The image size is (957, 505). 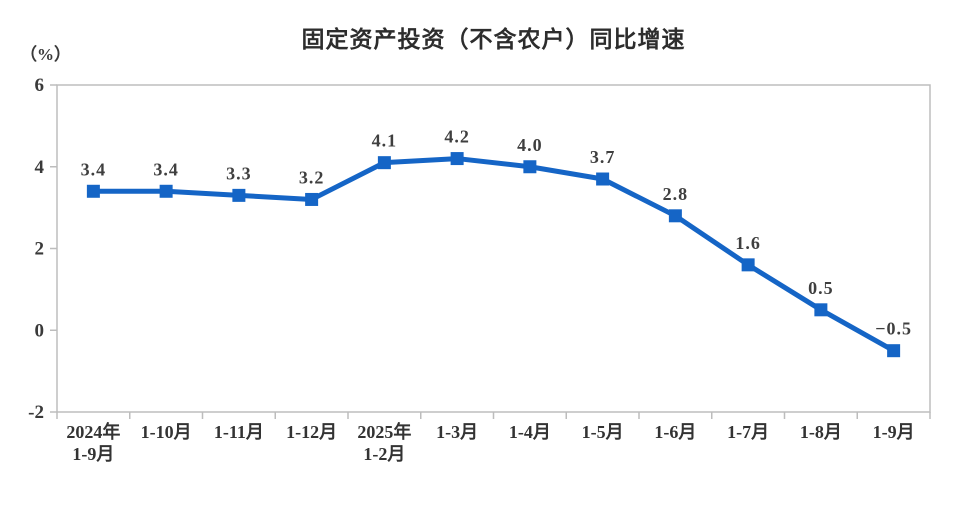 I want to click on data-value-label: 2.8, so click(x=676, y=194).